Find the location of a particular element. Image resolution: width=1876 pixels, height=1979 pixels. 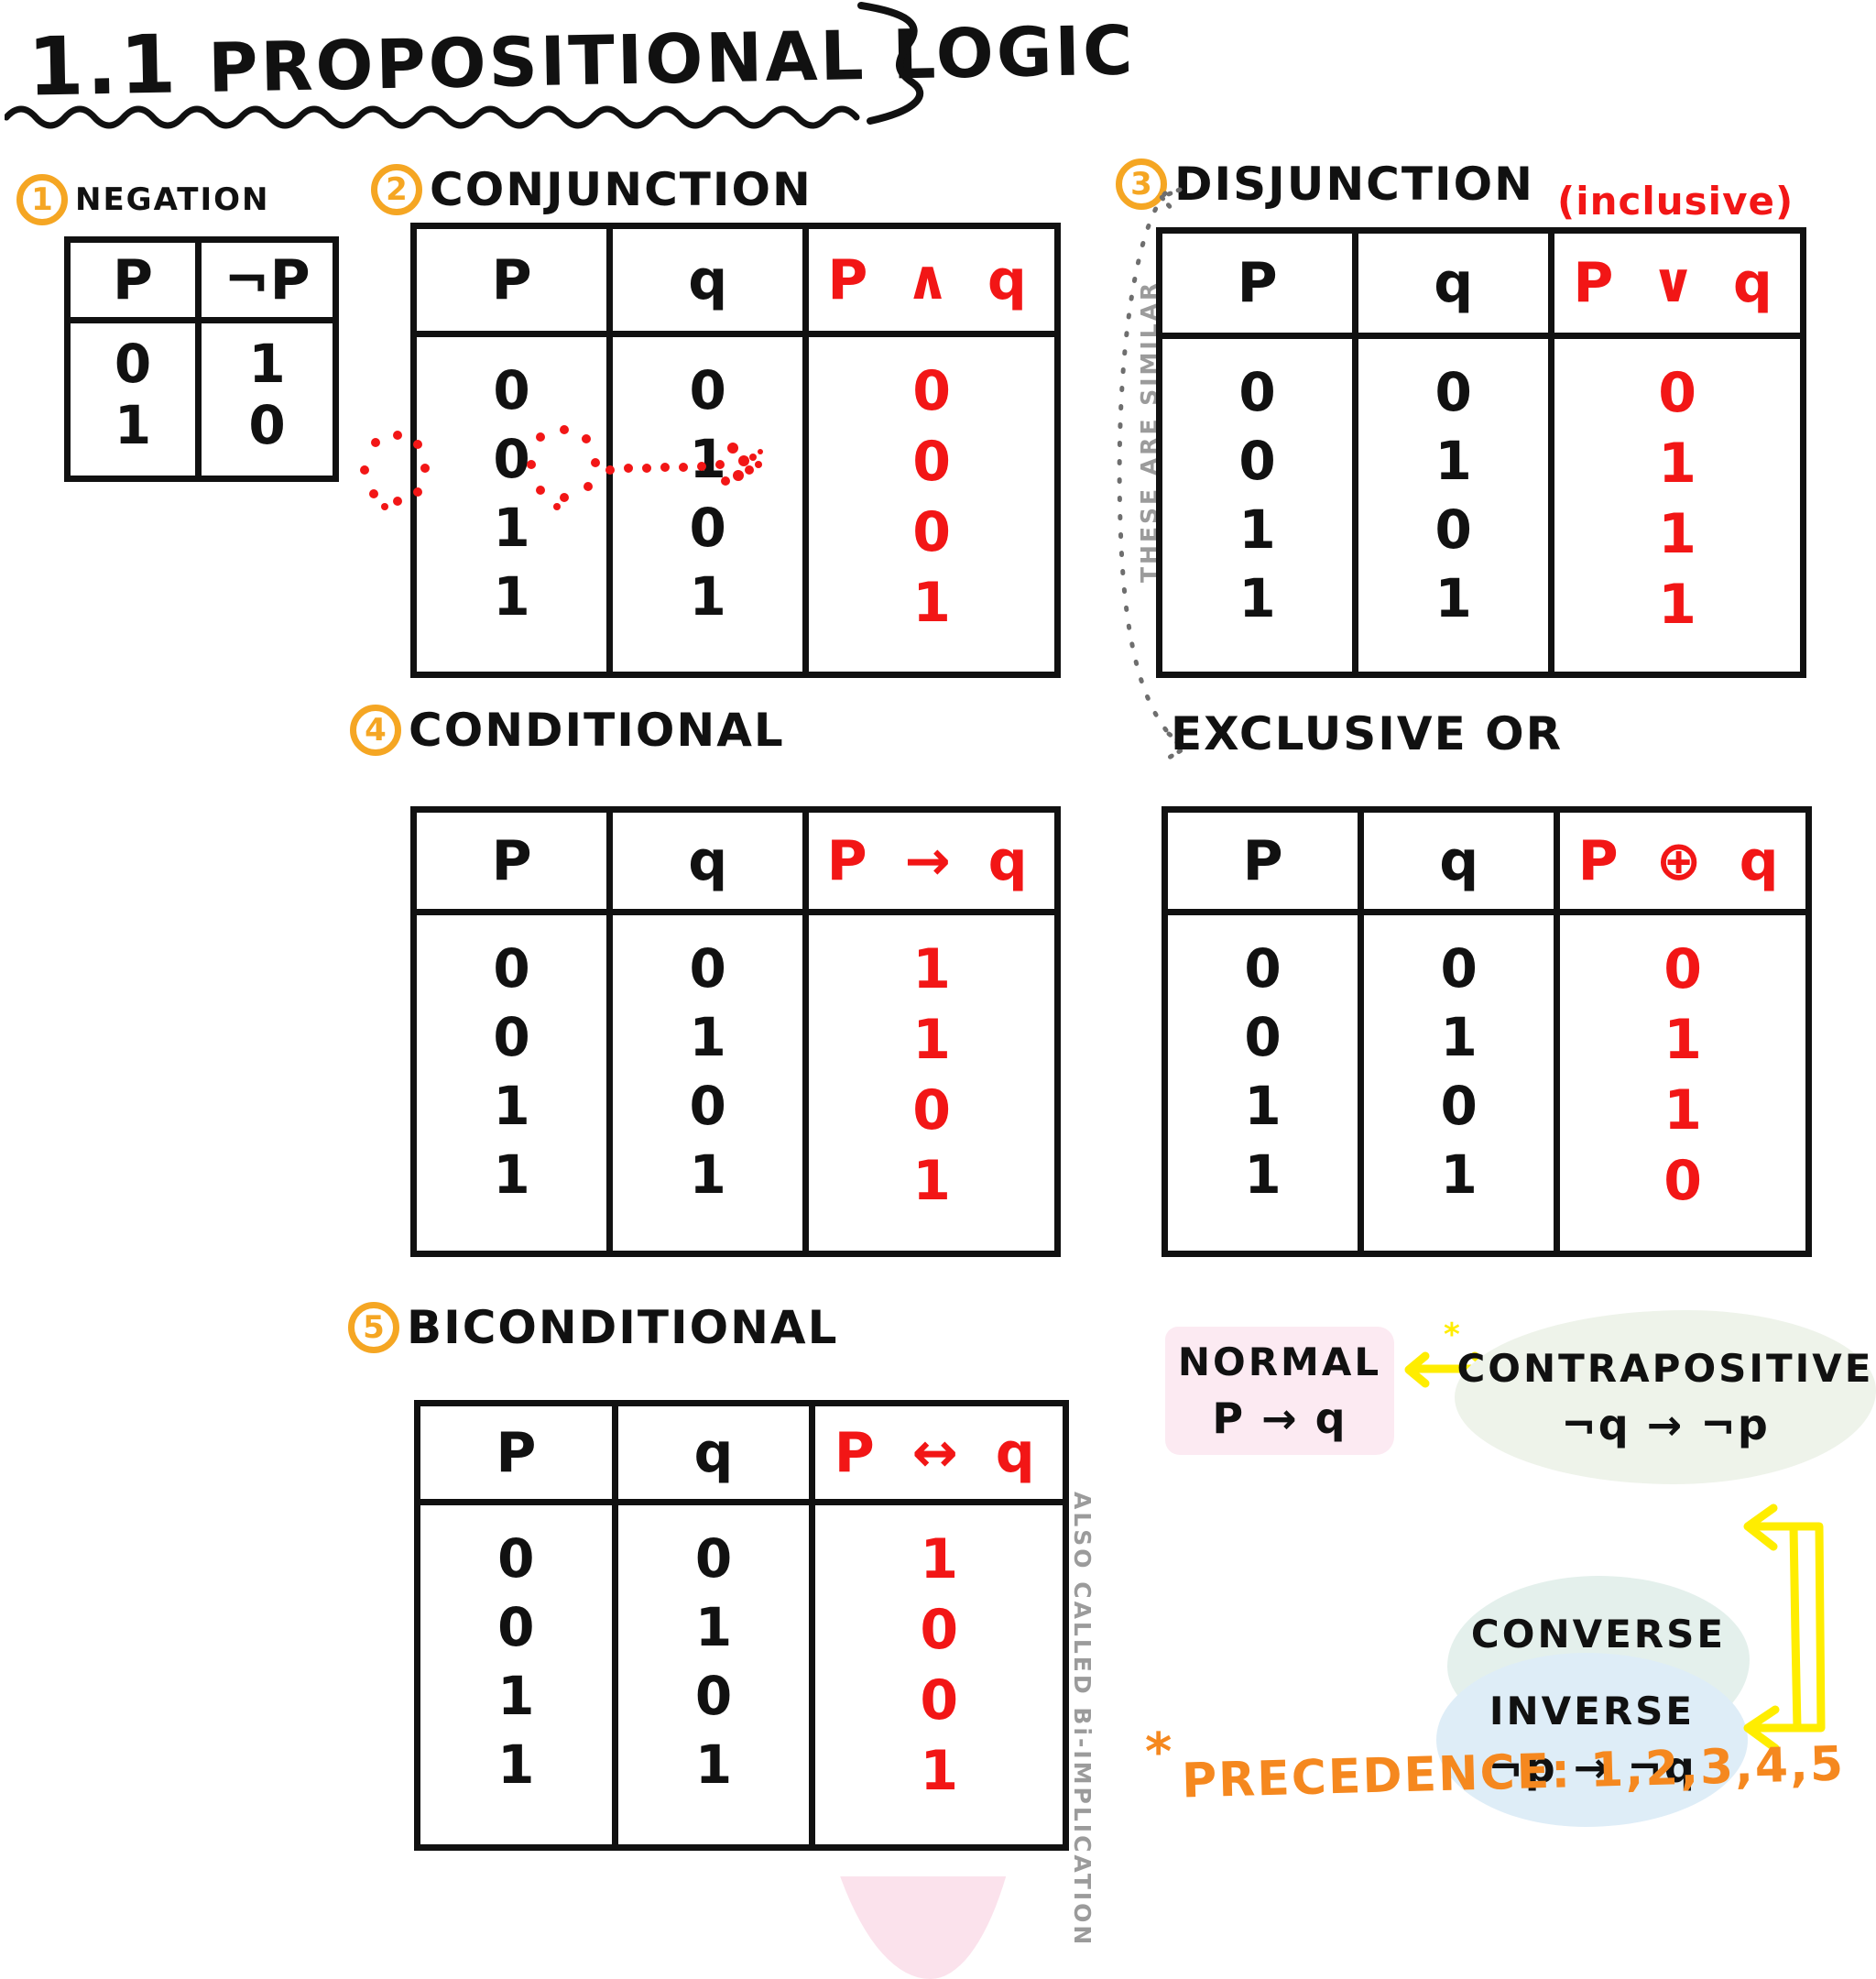

column-header-p-iff-q: P ↔ q is located at coordinates (939, 1455).